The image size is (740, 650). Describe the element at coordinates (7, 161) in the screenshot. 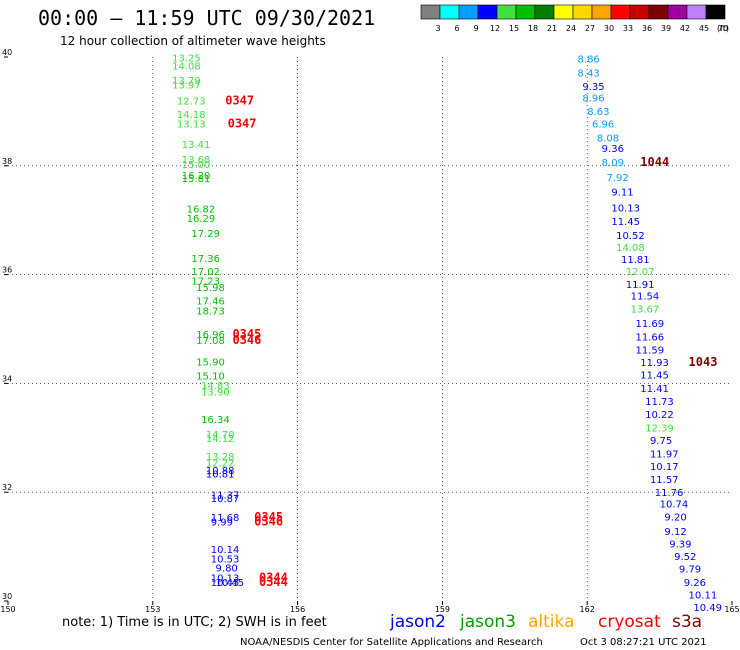

I see `y-tick-label: 38` at that location.